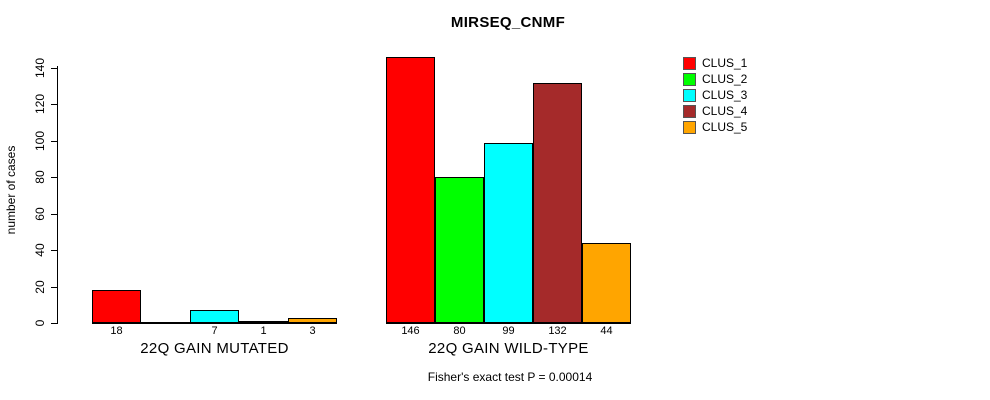  What do you see at coordinates (725, 79) in the screenshot?
I see `legend-label: CLUS_2` at bounding box center [725, 79].